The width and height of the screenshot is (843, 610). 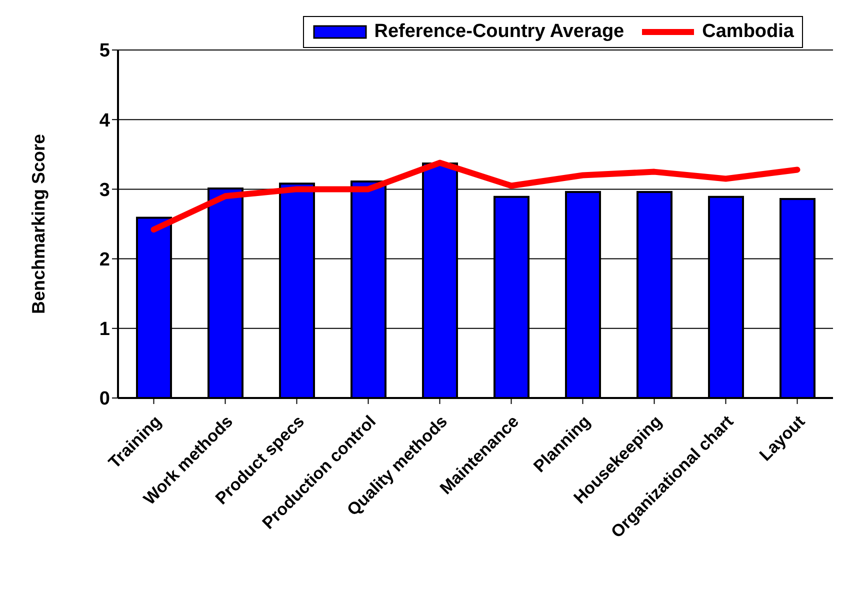 I want to click on y-tick-label: 2, so click(x=104, y=260).